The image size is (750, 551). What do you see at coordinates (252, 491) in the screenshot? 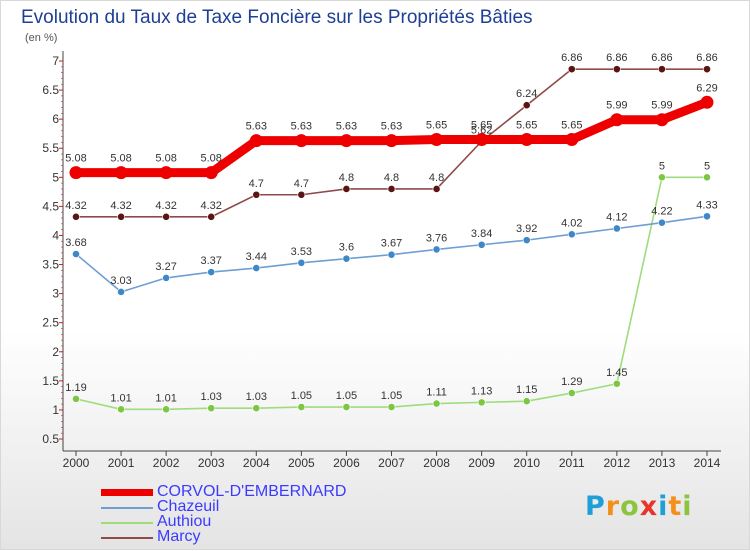
I see `legend-label: CORVOL-D'EMBERNARD` at bounding box center [252, 491].